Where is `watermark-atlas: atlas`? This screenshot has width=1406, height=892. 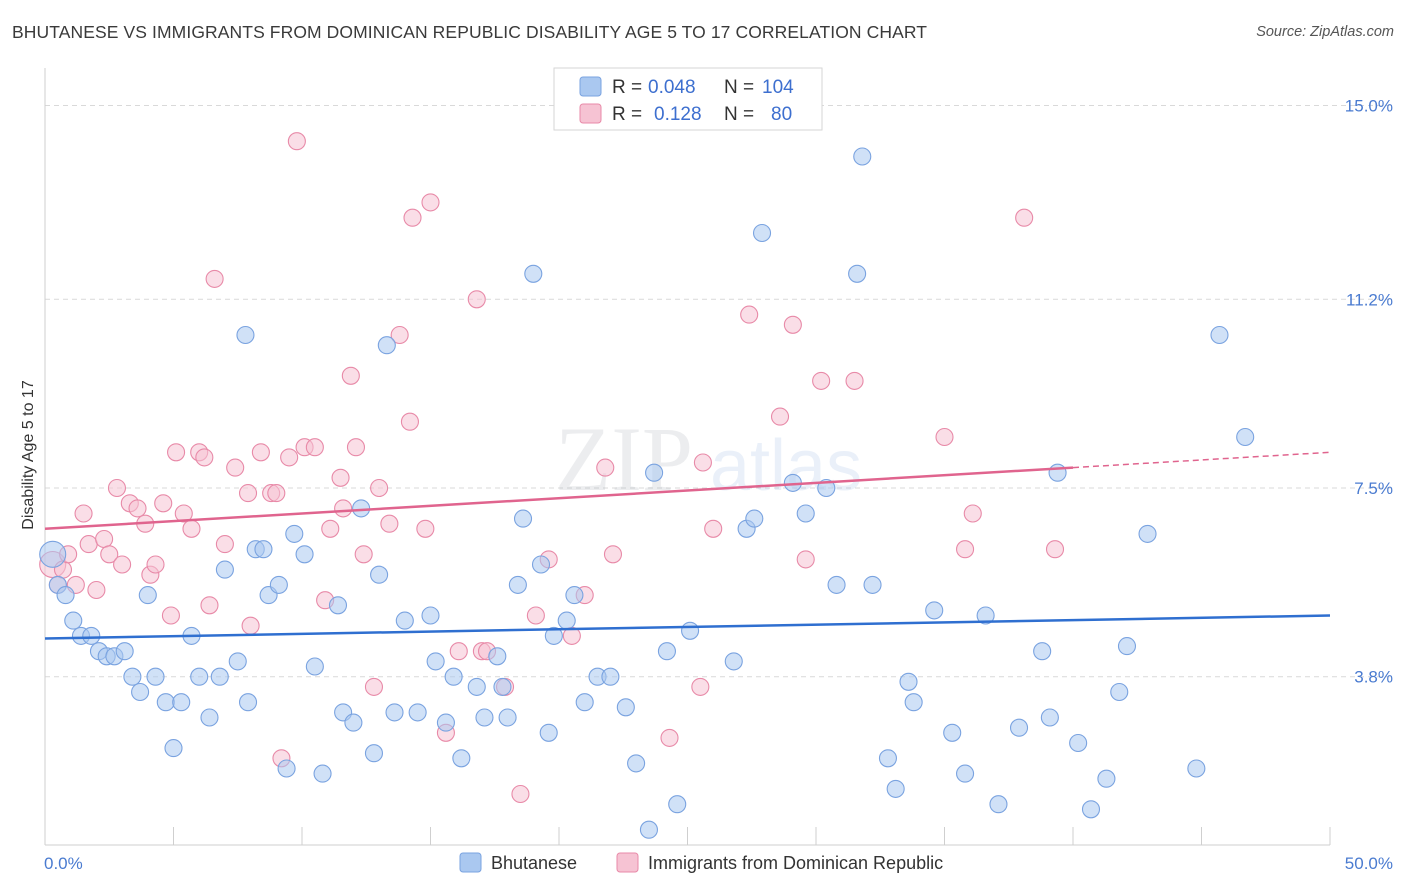 watermark-atlas: atlas is located at coordinates (786, 466).